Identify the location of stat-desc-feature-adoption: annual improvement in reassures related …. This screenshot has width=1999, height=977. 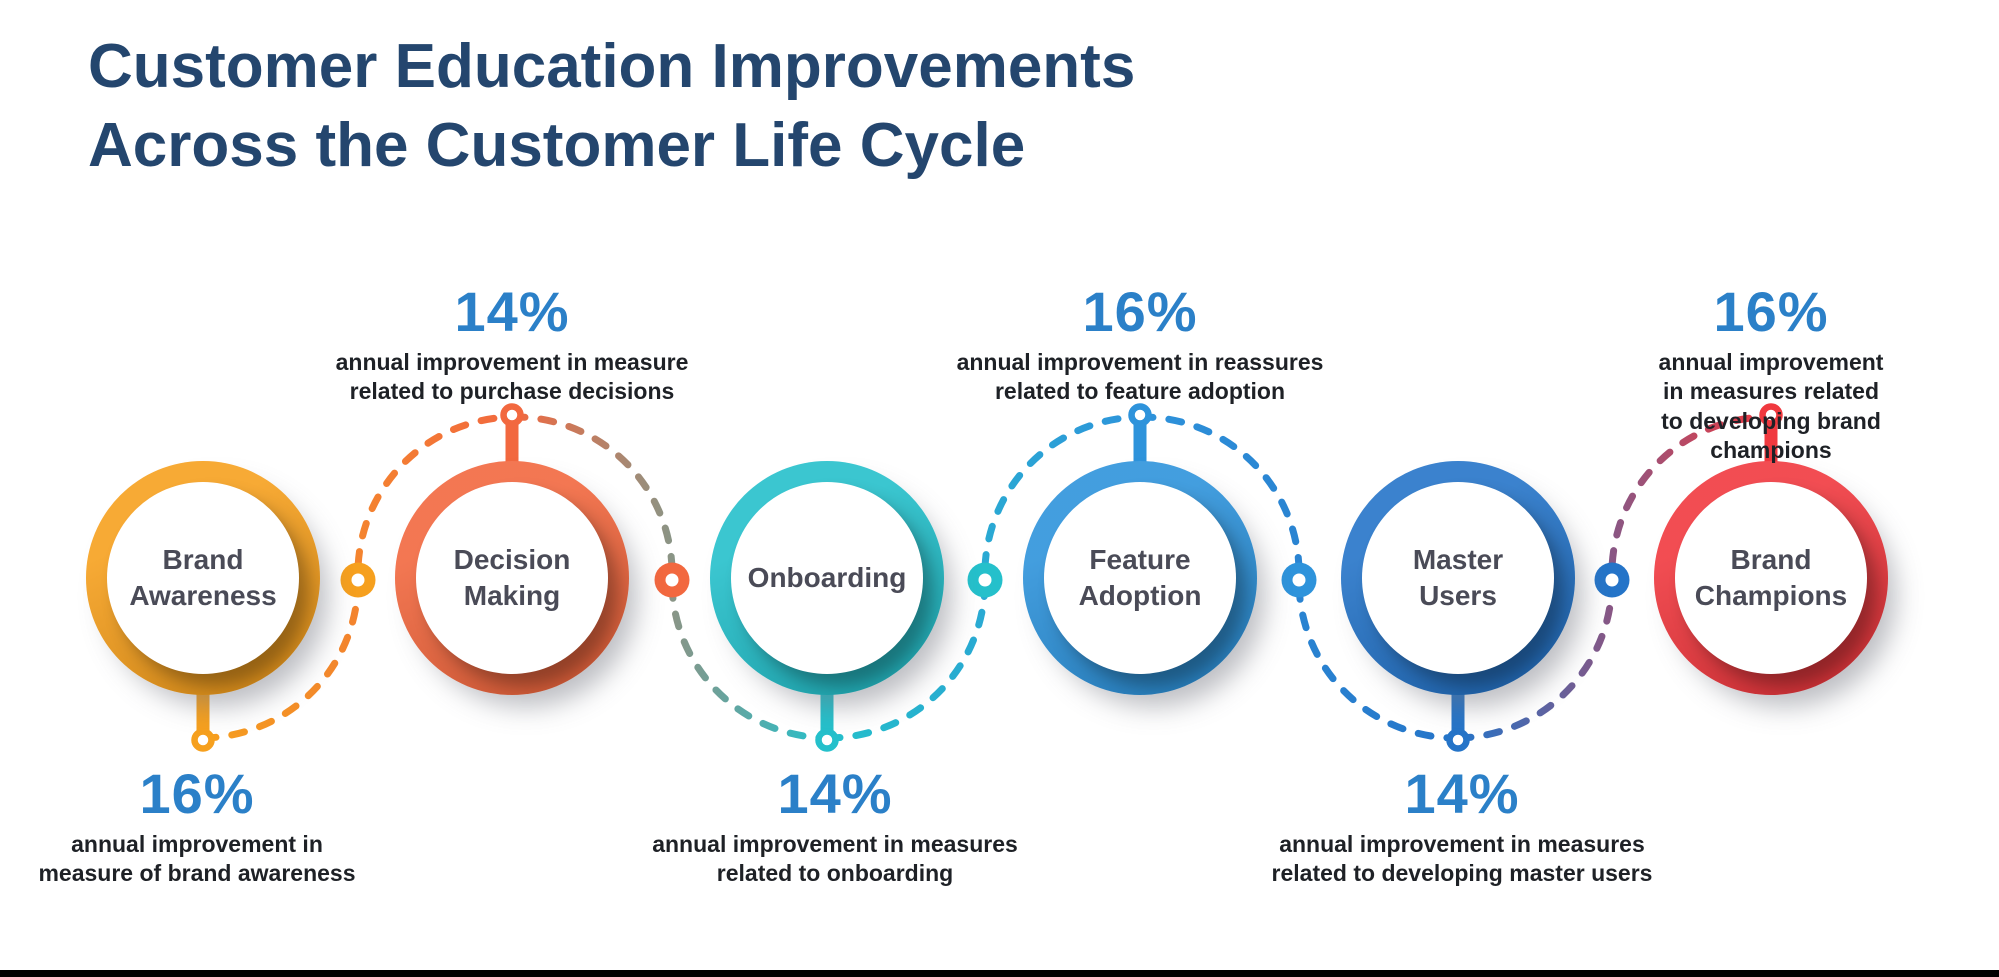
(1140, 377).